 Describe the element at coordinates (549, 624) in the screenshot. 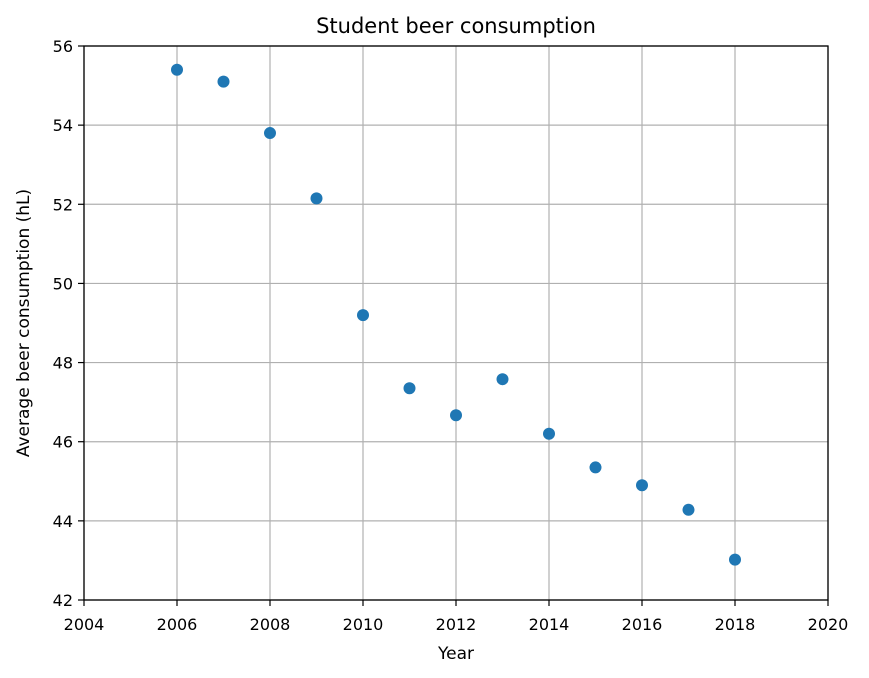

I see `x-tick-label: 2014` at that location.